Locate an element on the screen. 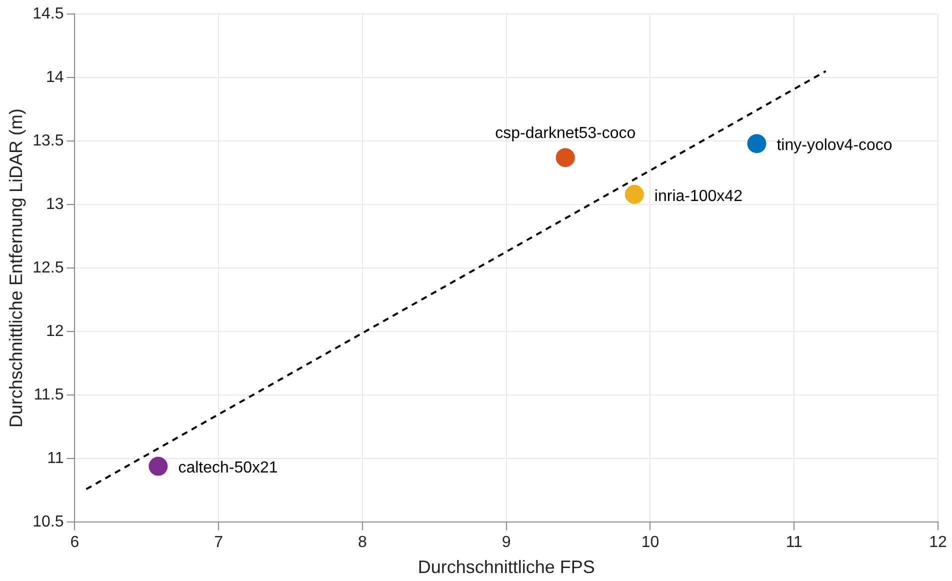  x-tick-label: 10 is located at coordinates (650, 543).